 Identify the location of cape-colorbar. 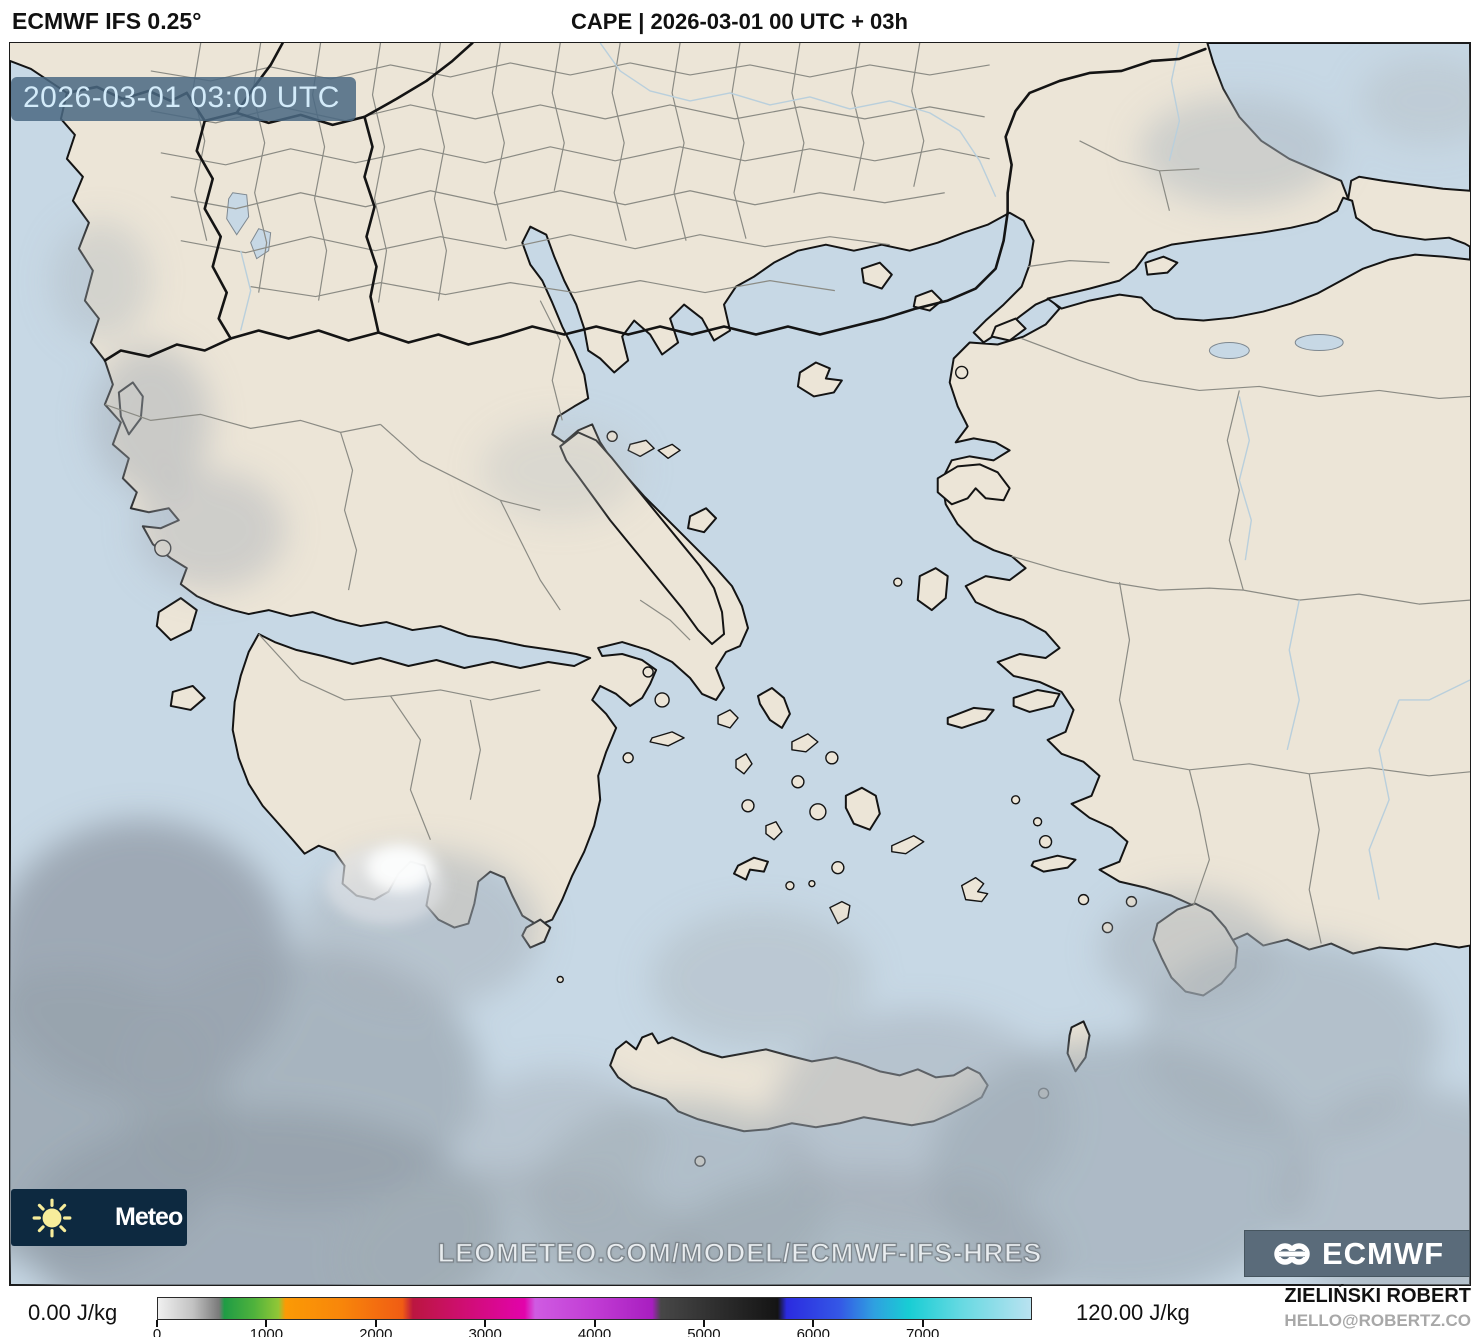
(594, 1308).